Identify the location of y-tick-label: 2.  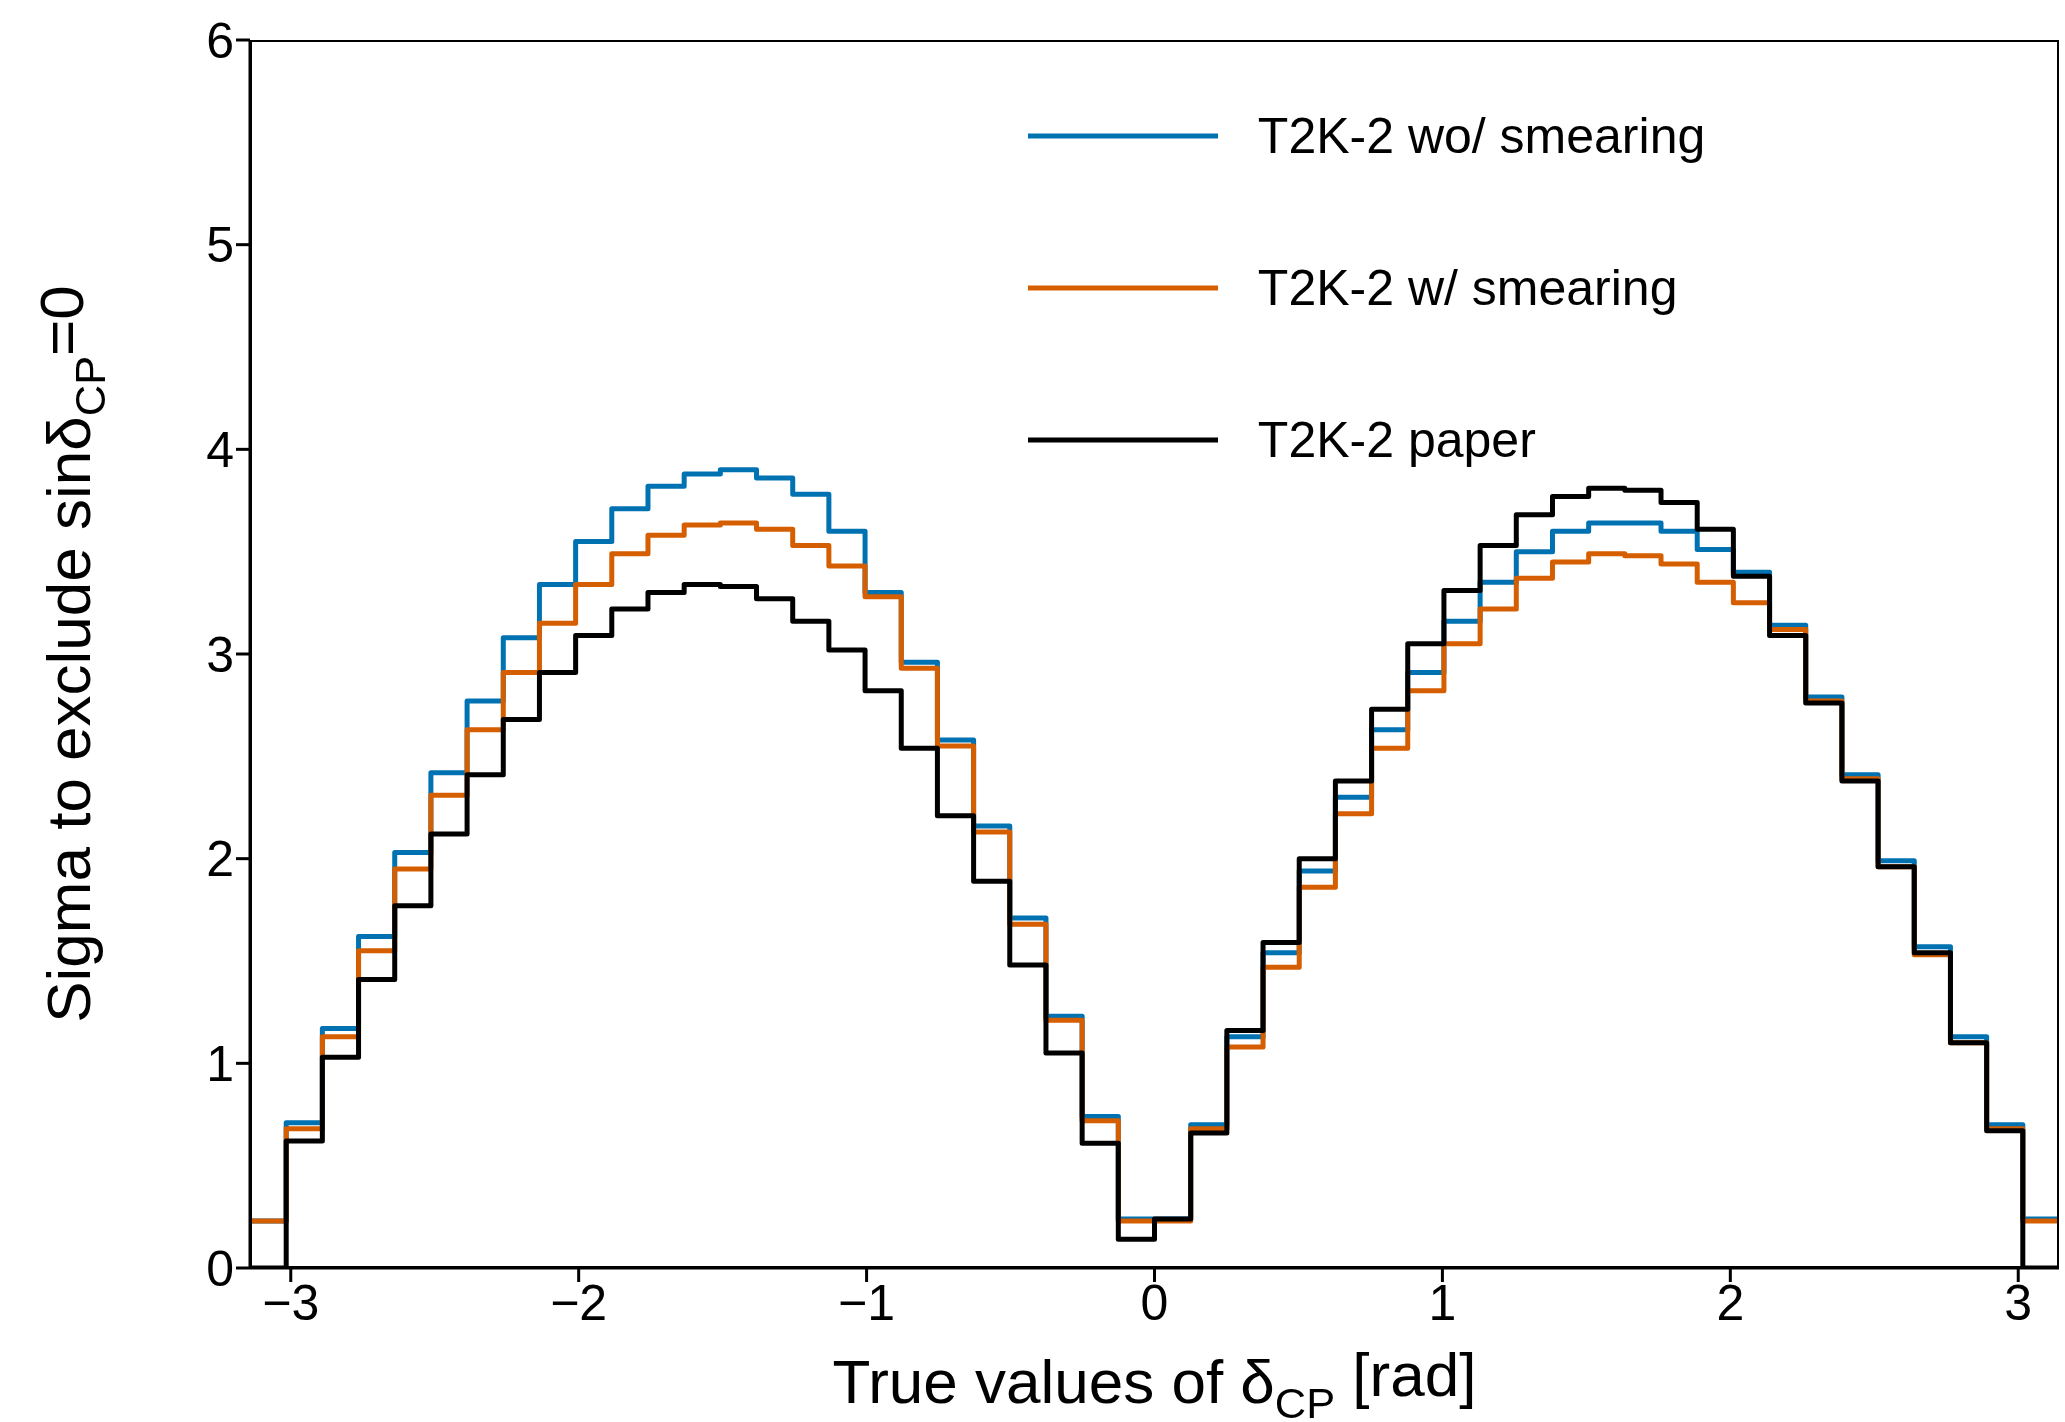
(220, 859).